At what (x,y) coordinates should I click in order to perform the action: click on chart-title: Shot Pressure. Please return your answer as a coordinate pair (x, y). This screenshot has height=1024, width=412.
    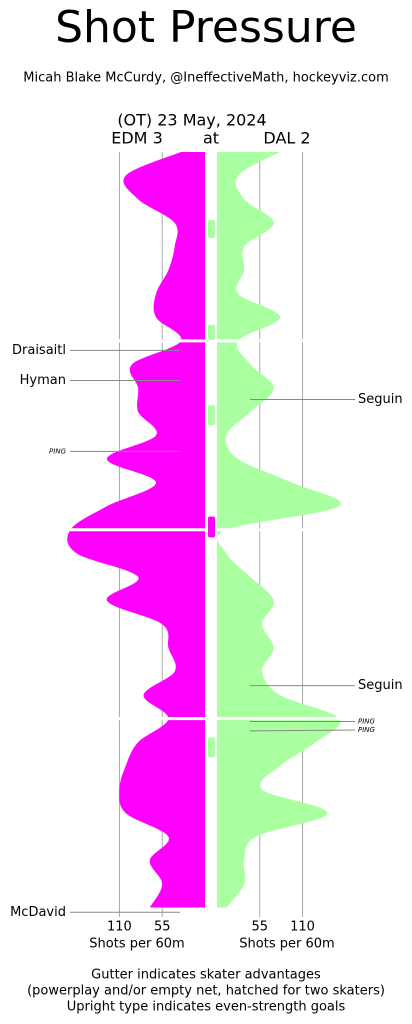
    Looking at the image, I should click on (206, 27).